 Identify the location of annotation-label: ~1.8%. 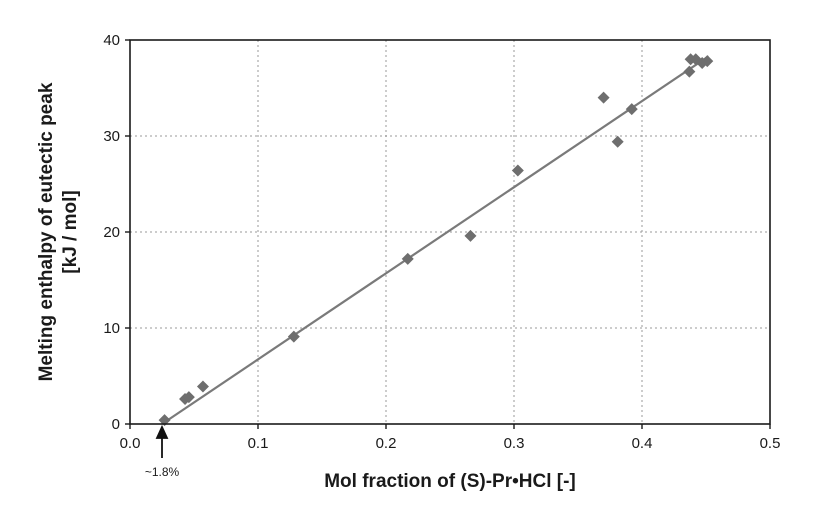
(162, 472).